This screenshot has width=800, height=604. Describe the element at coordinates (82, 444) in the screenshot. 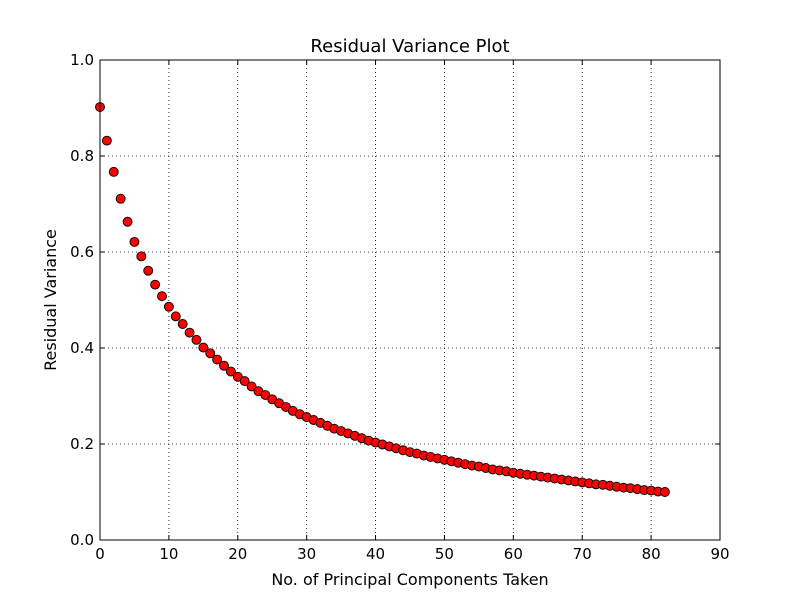

I see `y-tick-label: 0.2` at that location.